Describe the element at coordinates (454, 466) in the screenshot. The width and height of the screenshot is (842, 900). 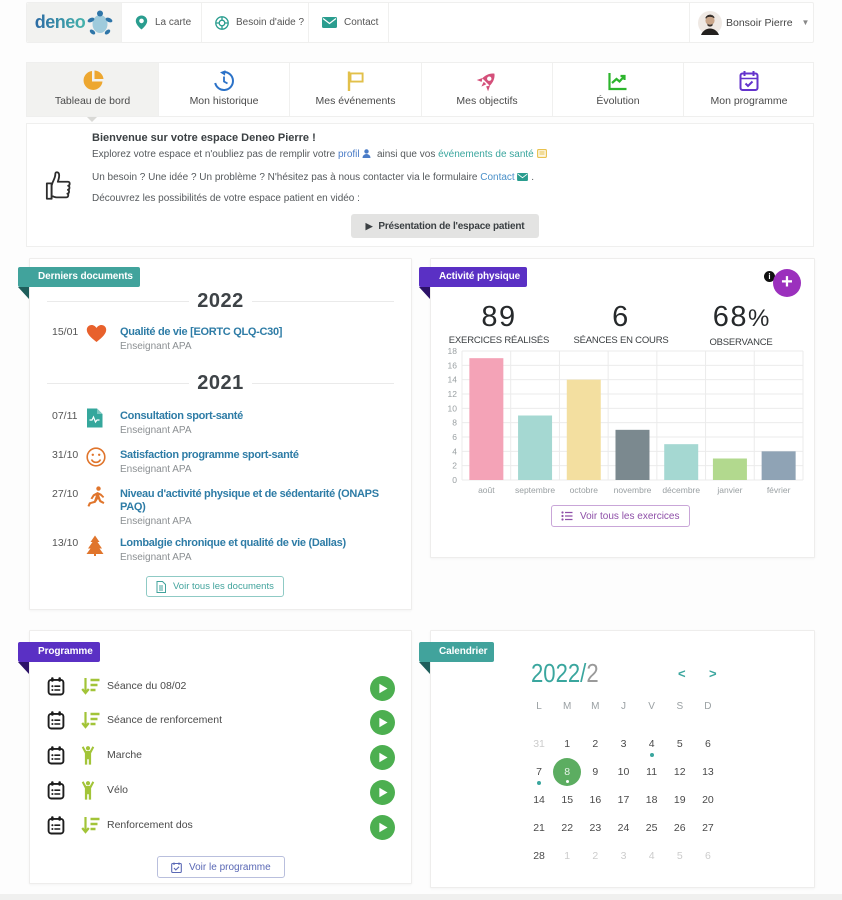
I see `svg-text: 2` at that location.